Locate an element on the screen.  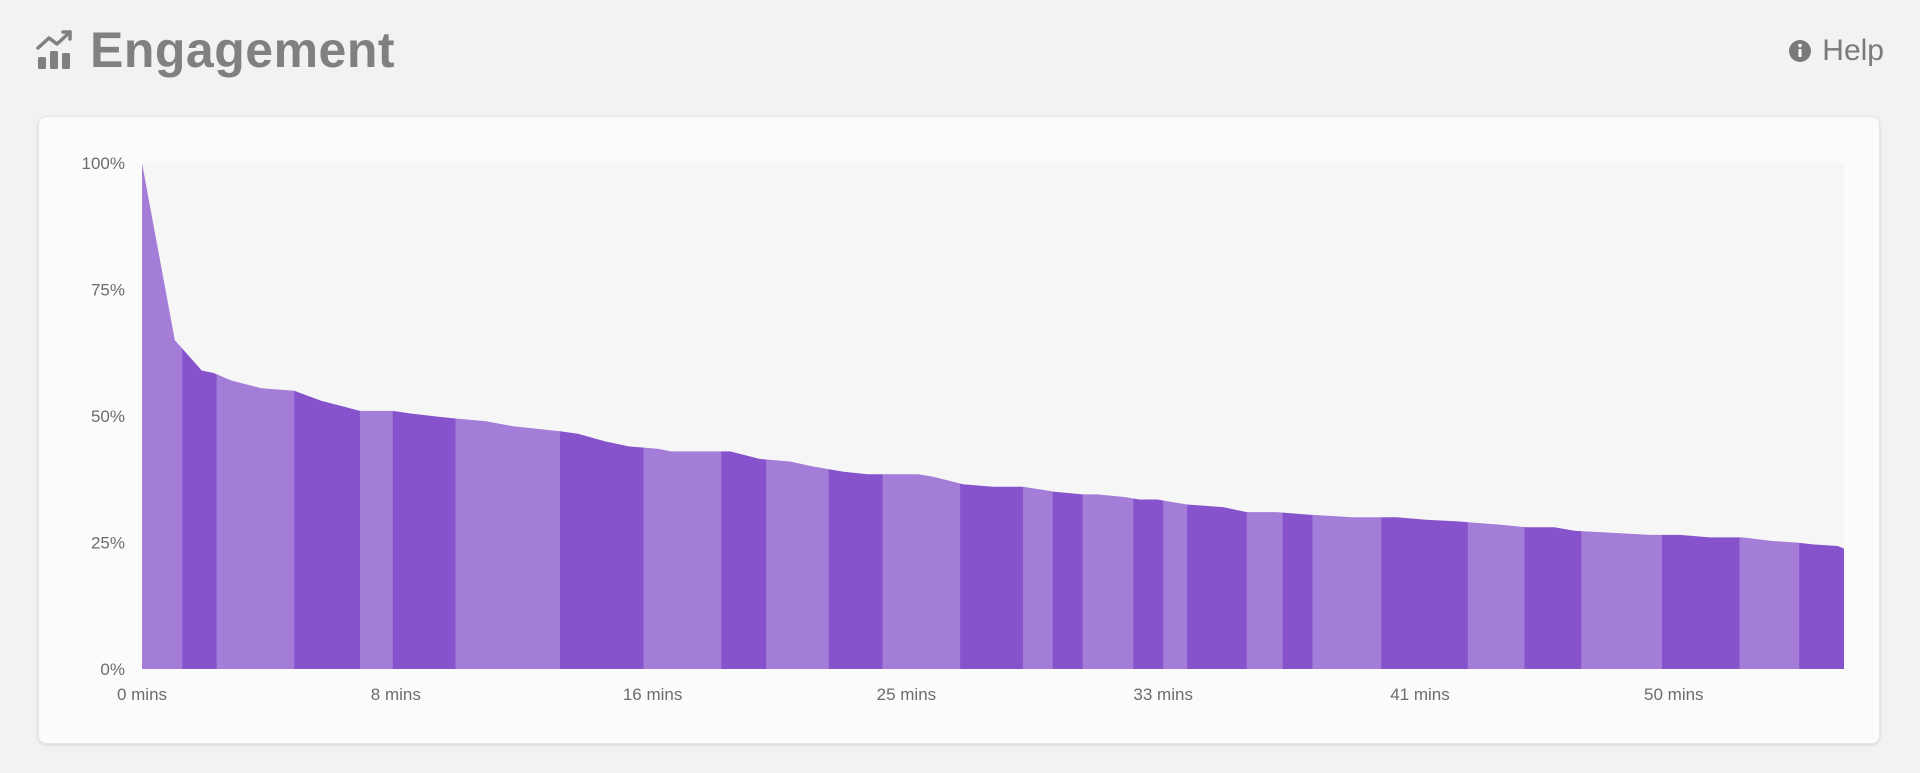
help-link: Help is located at coordinates (1836, 51).